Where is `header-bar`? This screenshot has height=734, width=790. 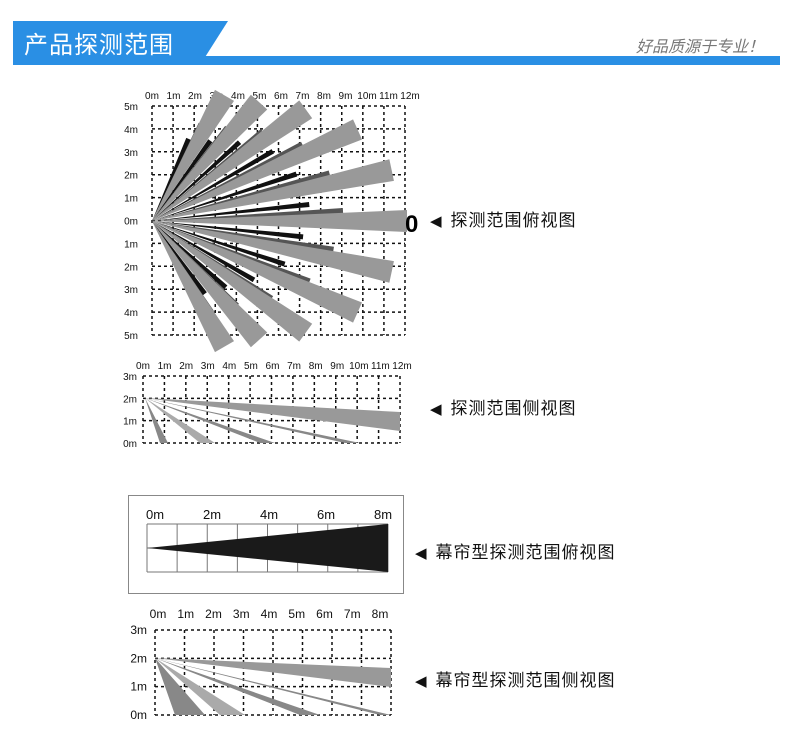 header-bar is located at coordinates (396, 60).